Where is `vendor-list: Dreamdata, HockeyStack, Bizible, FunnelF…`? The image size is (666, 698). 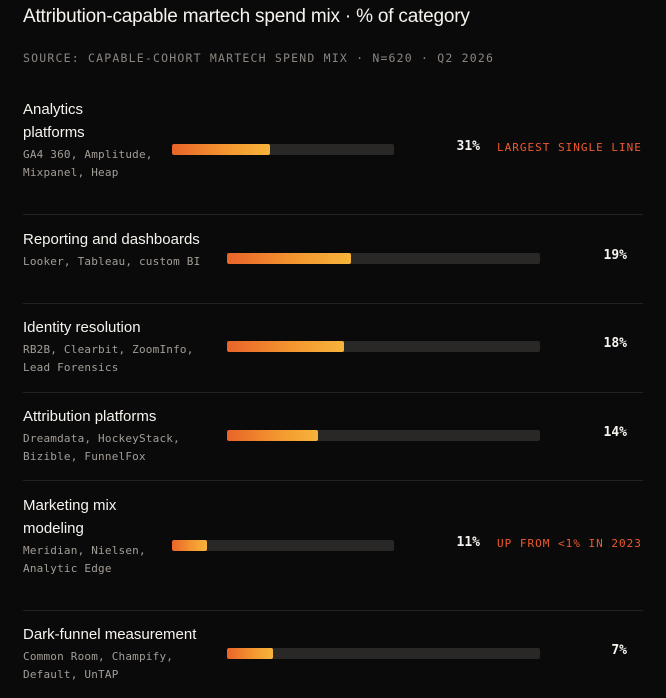 vendor-list: Dreamdata, HockeyStack, Bizible, FunnelF… is located at coordinates (101, 447).